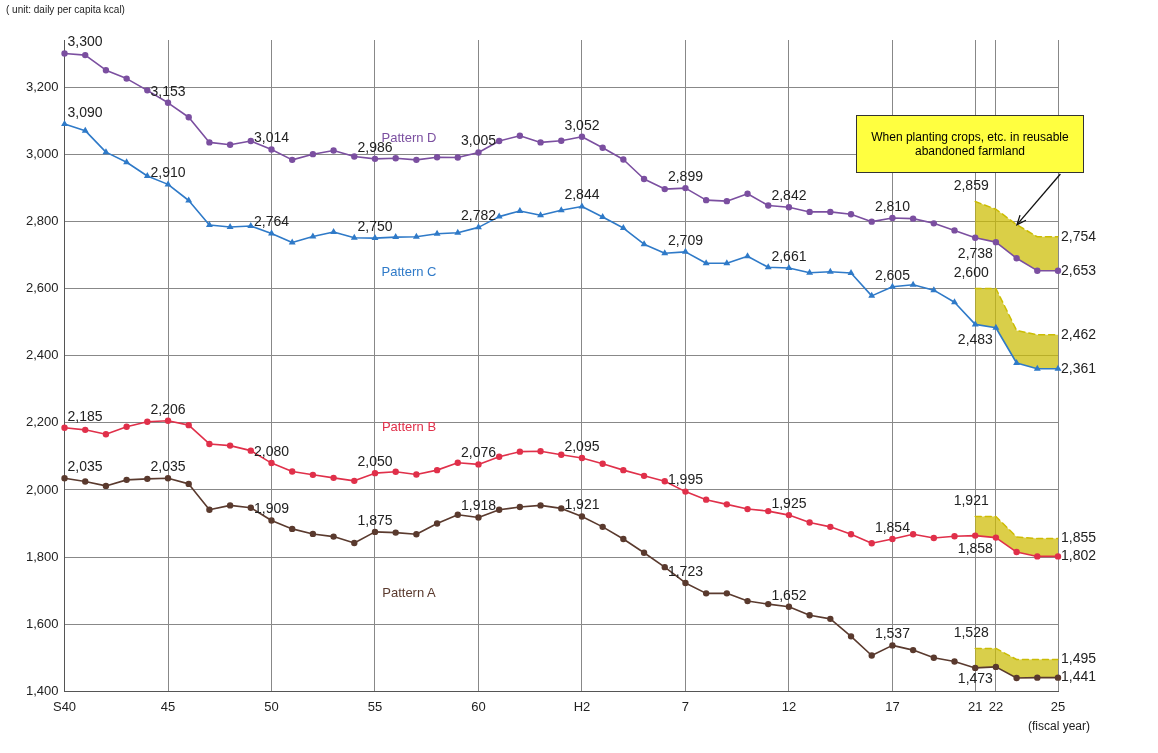  I want to click on data-label: 2,754, so click(1079, 235).